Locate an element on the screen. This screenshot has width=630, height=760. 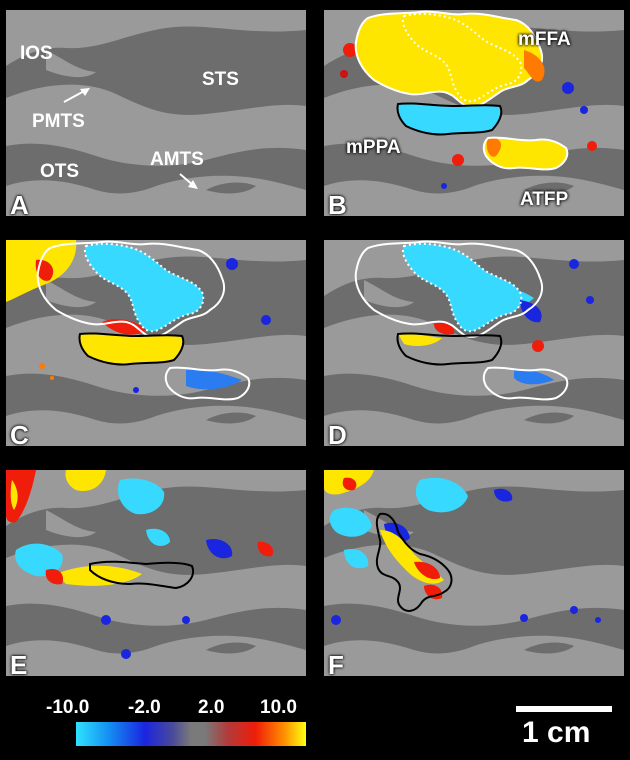
colorbar-tick-3: 2.0 is located at coordinates (211, 707).